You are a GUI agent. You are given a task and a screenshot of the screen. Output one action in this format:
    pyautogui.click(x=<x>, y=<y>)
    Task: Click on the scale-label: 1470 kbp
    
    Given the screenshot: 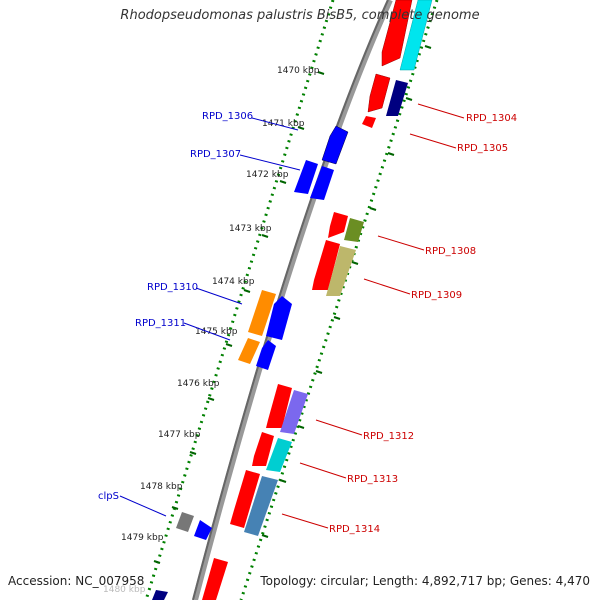 What is the action you would take?
    pyautogui.click(x=298, y=71)
    